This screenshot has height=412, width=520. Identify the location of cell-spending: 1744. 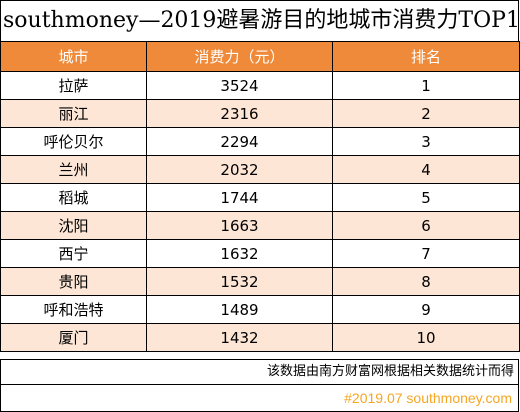
(239, 197).